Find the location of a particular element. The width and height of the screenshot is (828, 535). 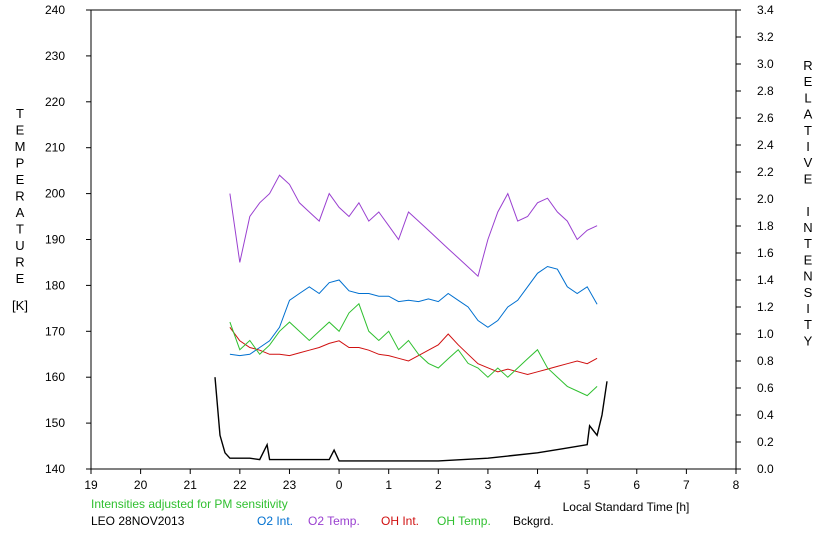

y-right-tick-label: 3.4 is located at coordinates (765, 10).